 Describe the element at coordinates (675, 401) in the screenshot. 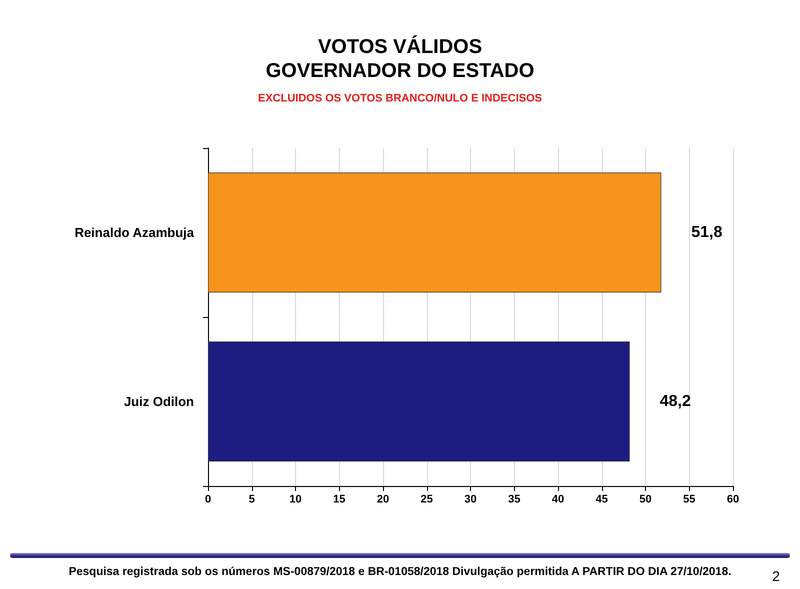

I see `data-label: 48,2` at that location.